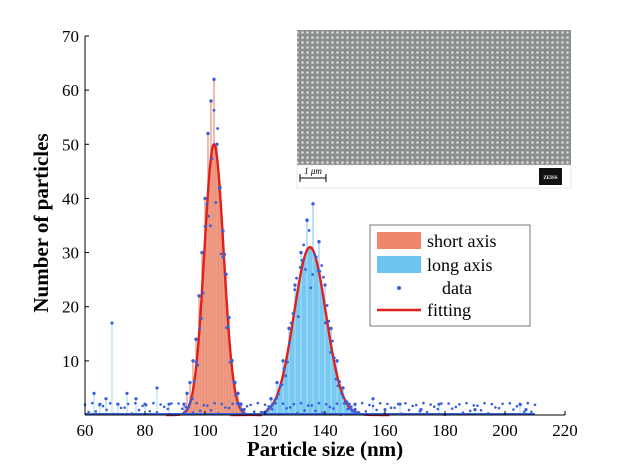 The height and width of the screenshot is (467, 623). I want to click on legend-label-short-axis: short axis, so click(462, 241).